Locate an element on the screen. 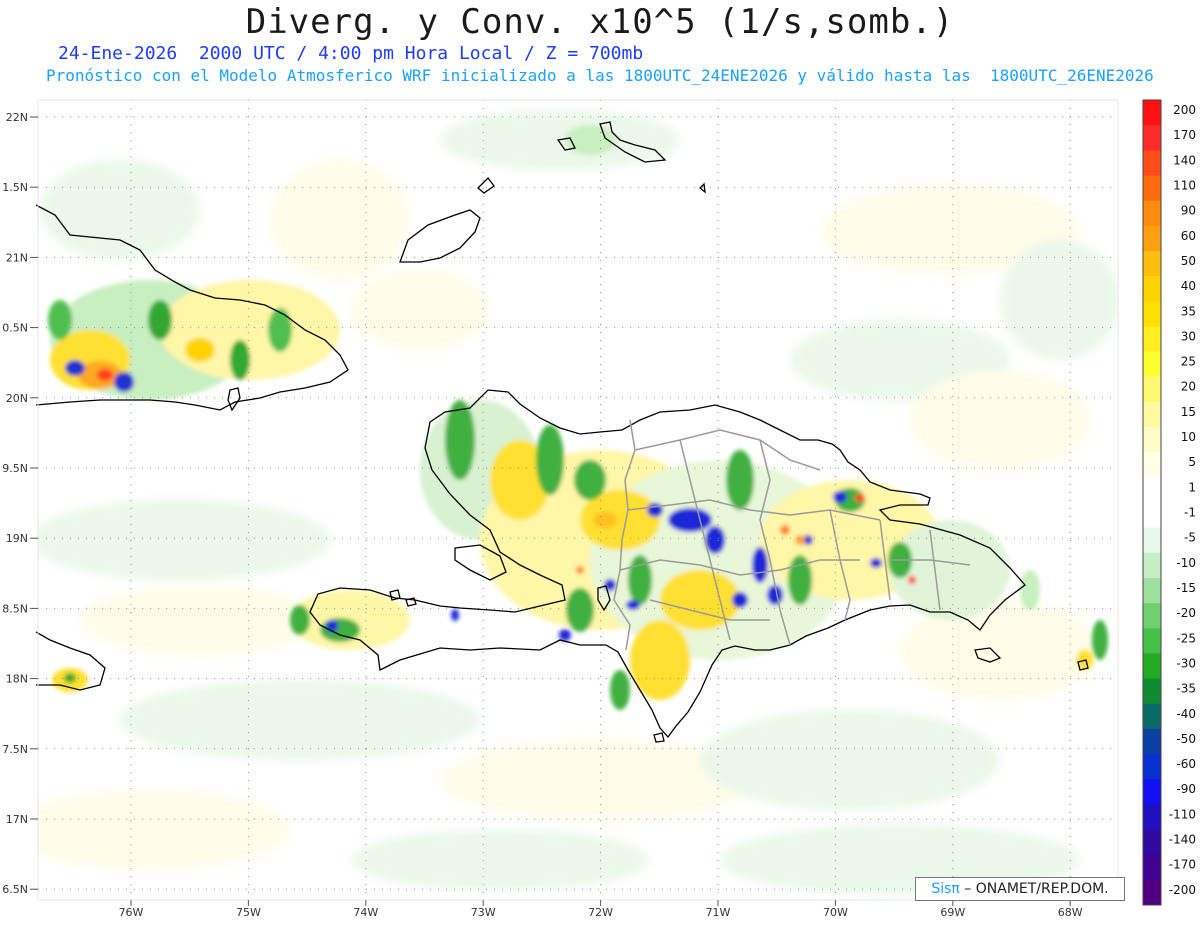  colorbar-label: -200 is located at coordinates (1182, 890).